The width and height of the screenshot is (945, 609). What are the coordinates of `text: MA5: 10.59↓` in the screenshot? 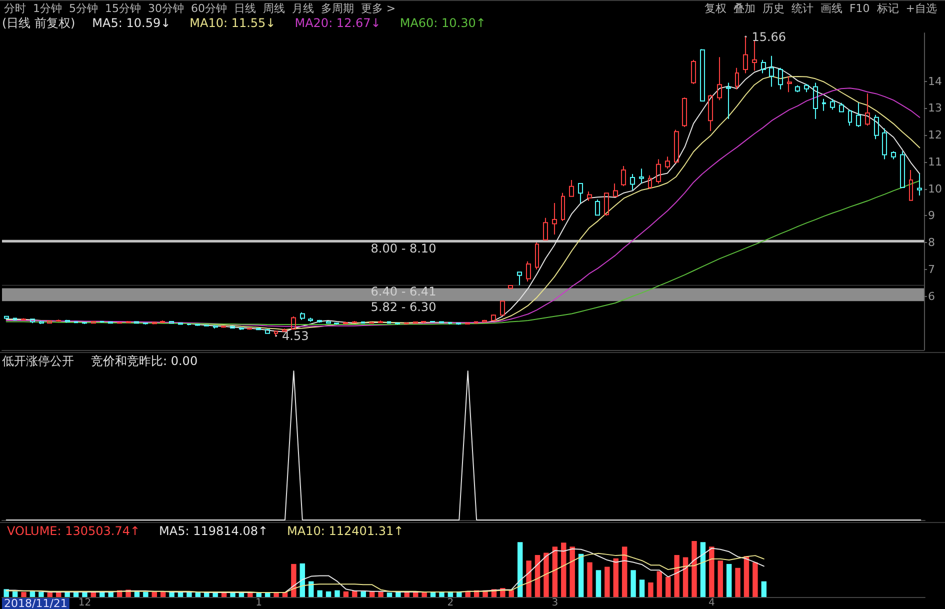 It's located at (131, 23).